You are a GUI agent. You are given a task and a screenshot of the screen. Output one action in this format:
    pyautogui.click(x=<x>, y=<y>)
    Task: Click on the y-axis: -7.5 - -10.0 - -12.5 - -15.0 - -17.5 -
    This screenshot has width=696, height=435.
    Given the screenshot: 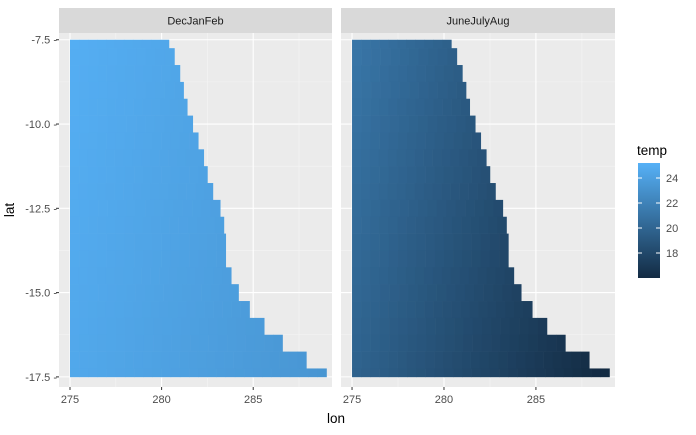 What is the action you would take?
    pyautogui.click(x=42, y=209)
    